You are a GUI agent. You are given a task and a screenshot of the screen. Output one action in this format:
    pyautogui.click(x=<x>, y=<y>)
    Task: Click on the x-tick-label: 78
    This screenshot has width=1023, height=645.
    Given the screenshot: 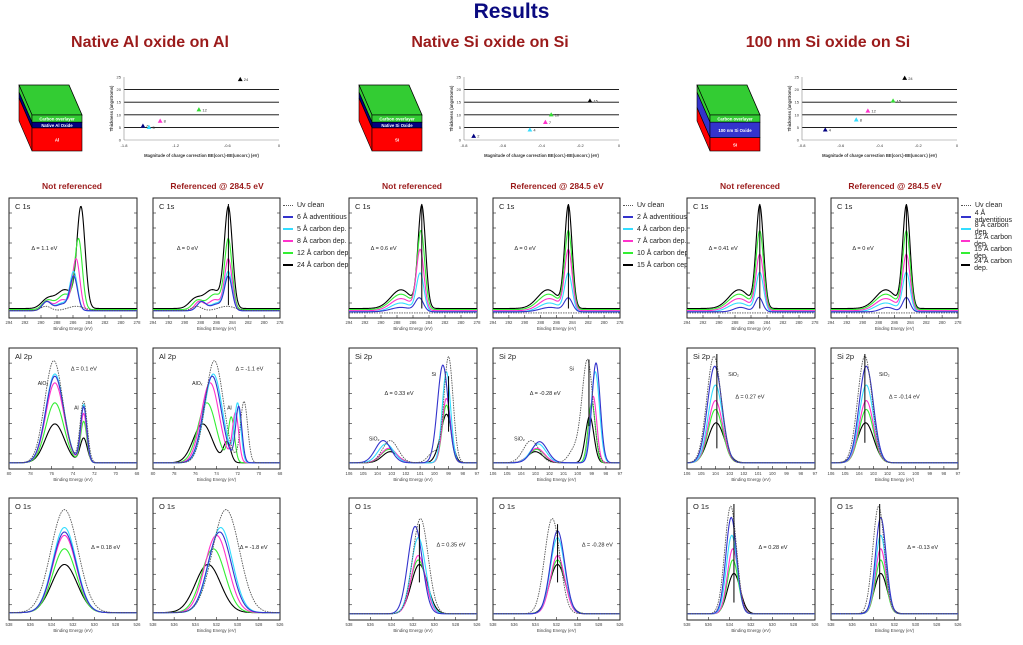 What is the action you would take?
    pyautogui.click(x=174, y=473)
    